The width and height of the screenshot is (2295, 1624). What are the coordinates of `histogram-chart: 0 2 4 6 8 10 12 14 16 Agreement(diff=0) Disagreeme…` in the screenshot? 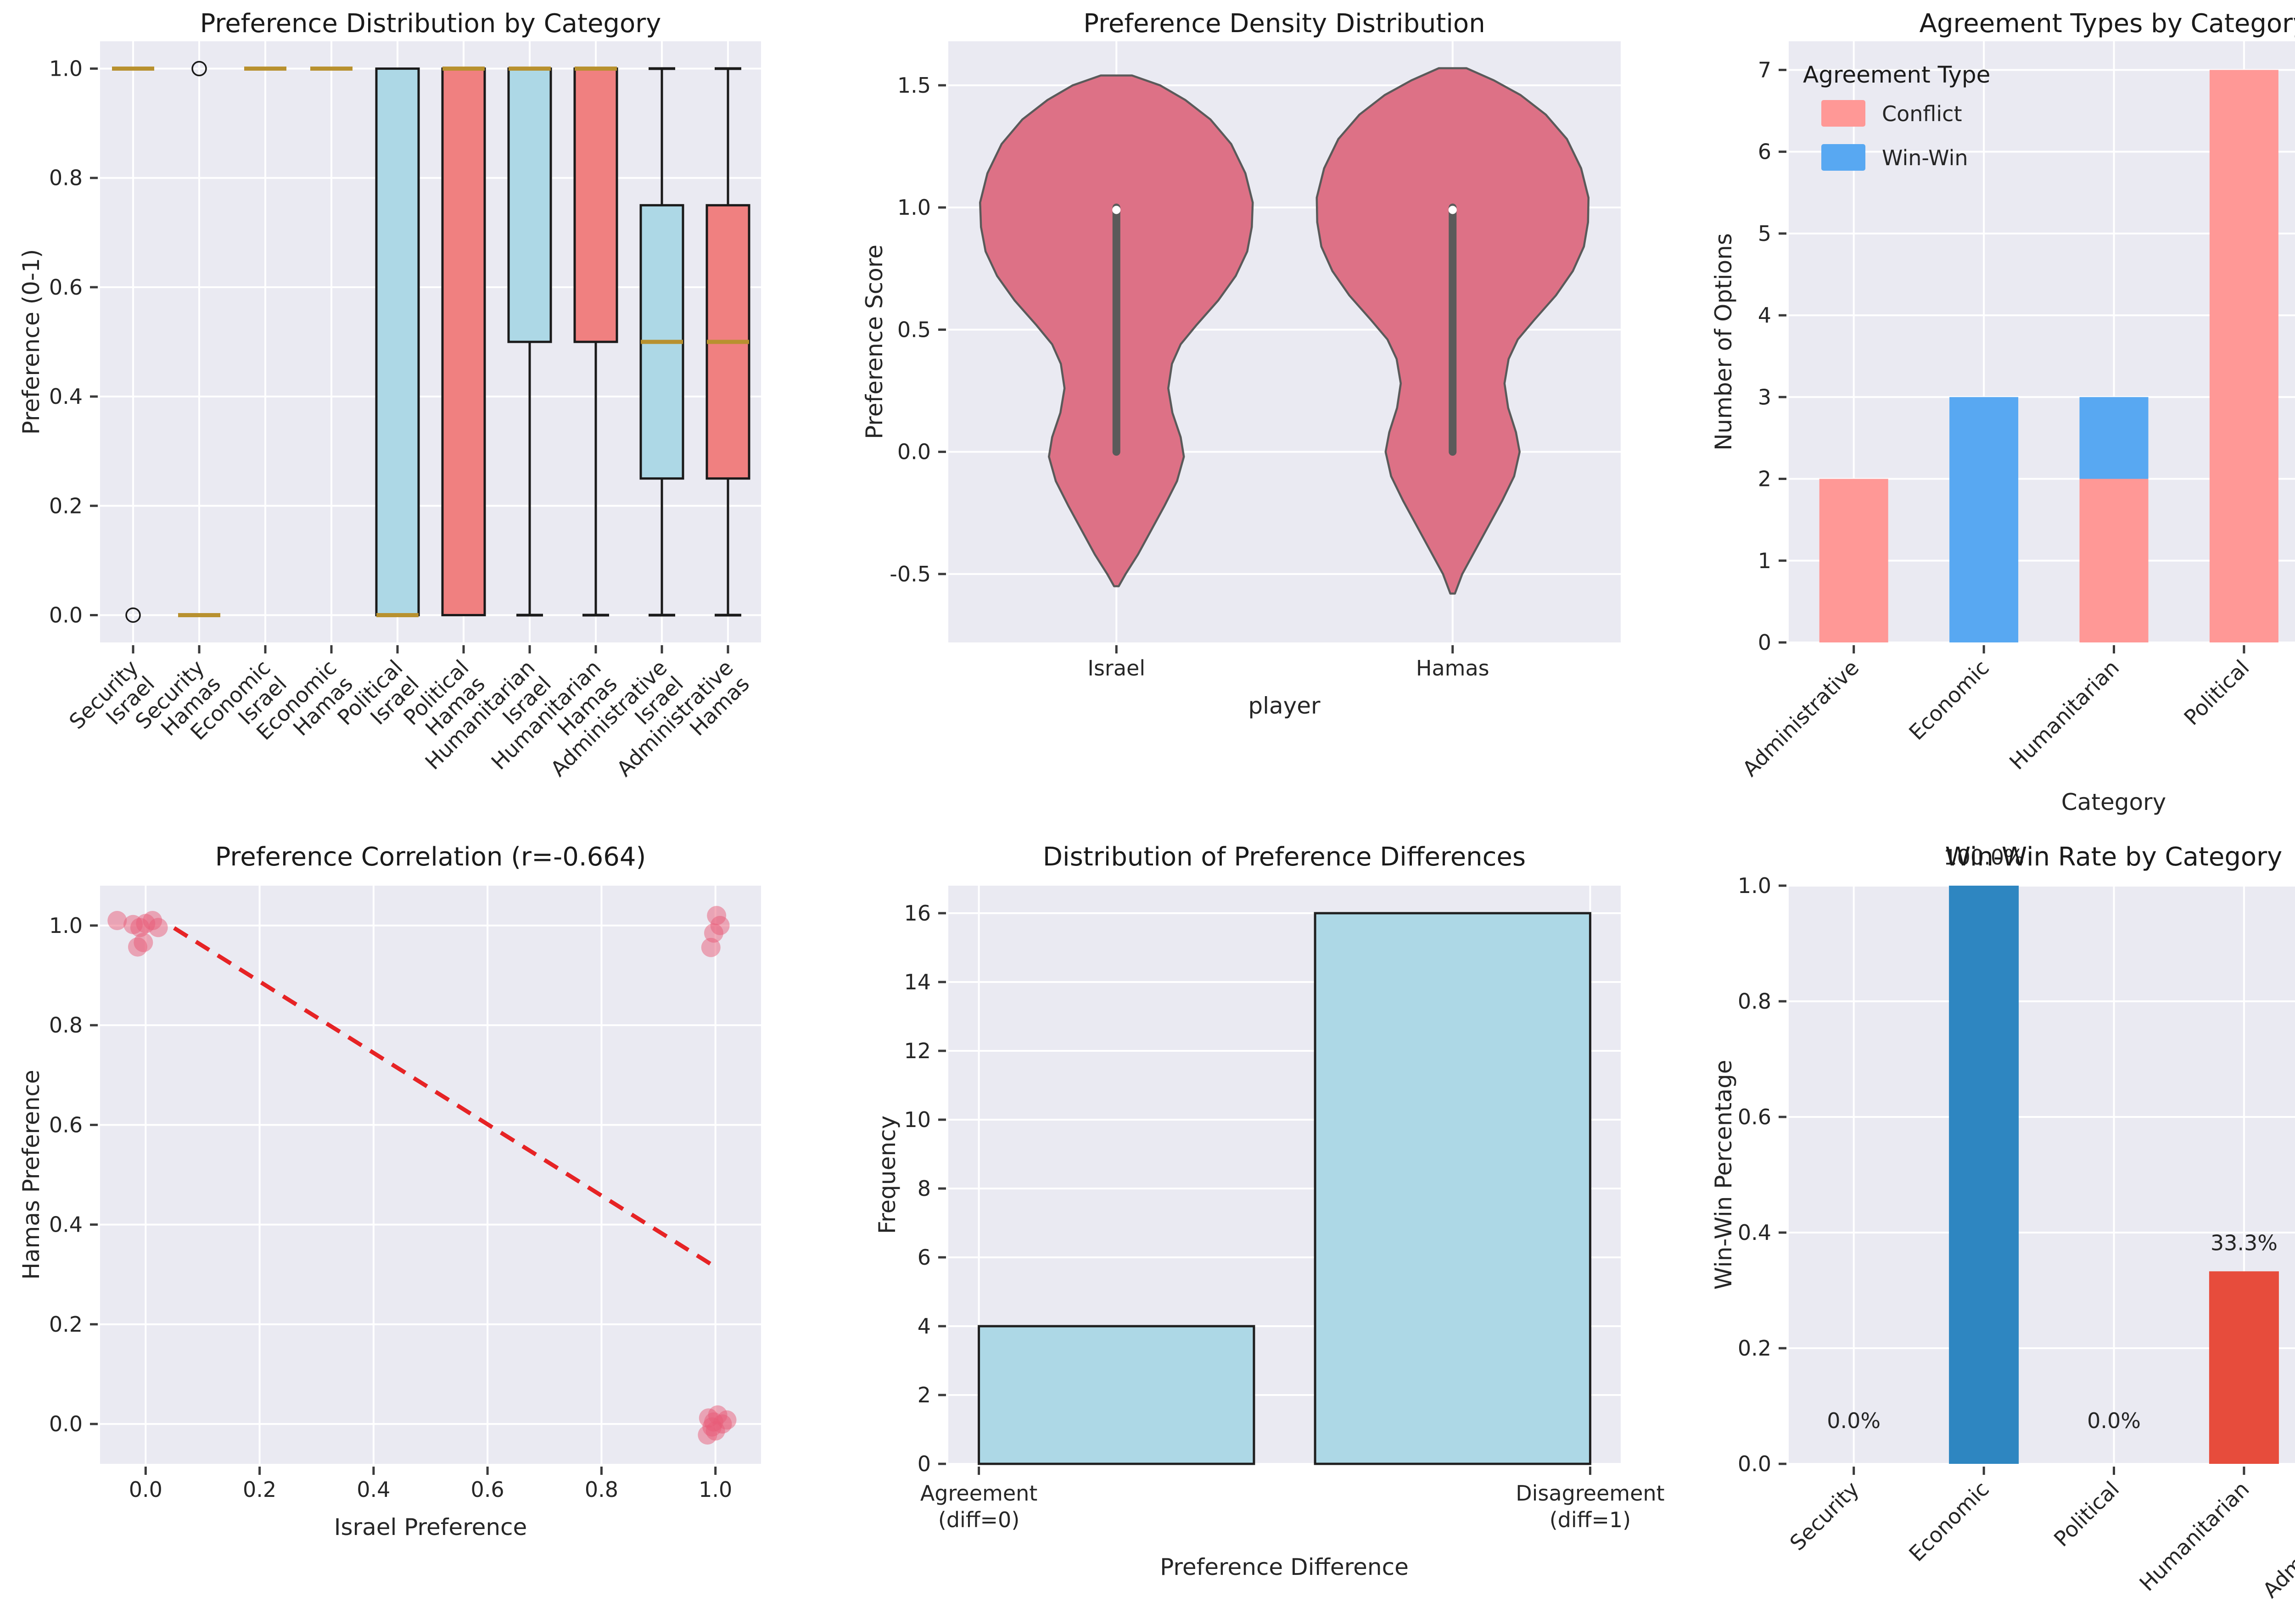 It's located at (1284, 1209).